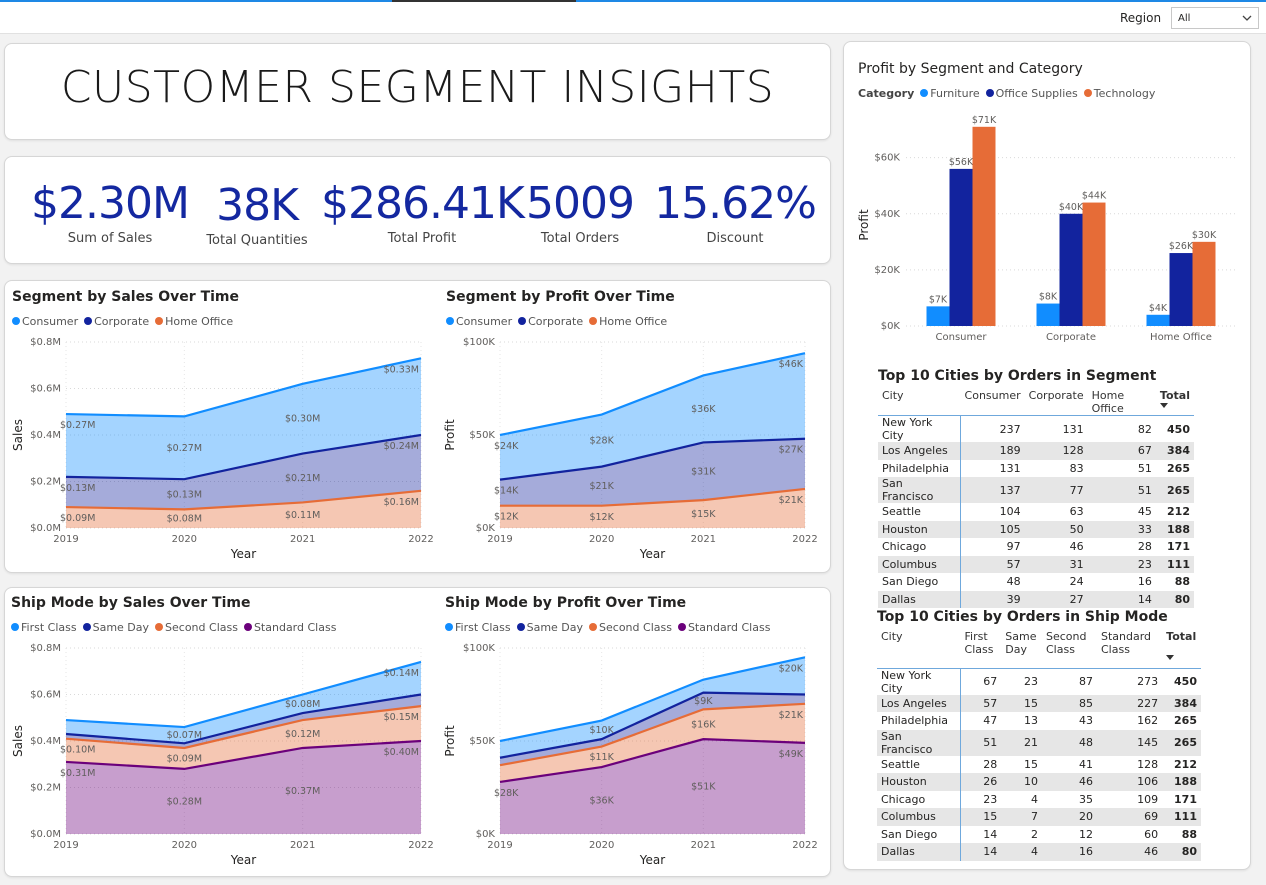  I want to click on y-tick-label: $0.6M, so click(45, 695).